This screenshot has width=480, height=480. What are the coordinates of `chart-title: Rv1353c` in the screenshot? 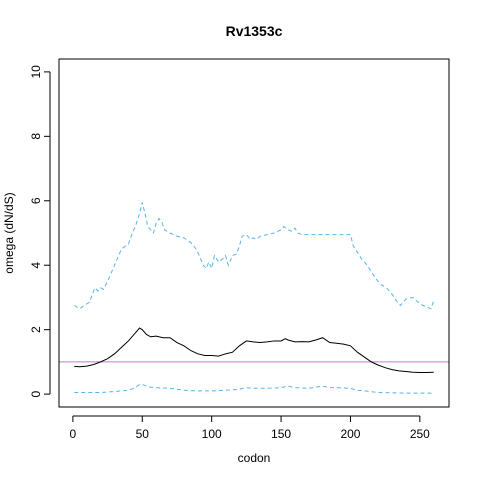 It's located at (254, 31).